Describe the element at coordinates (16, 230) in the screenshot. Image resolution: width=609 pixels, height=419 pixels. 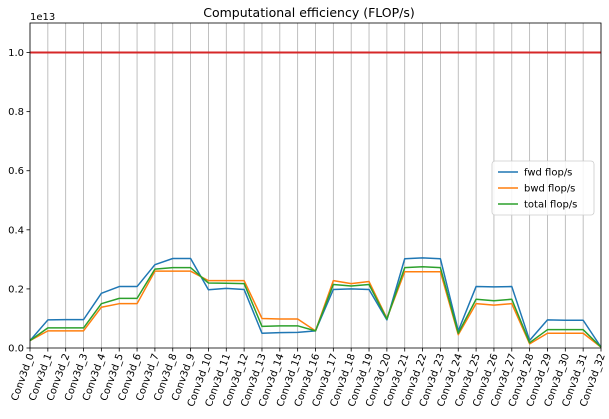
I see `y-tick-label: 0.4` at that location.